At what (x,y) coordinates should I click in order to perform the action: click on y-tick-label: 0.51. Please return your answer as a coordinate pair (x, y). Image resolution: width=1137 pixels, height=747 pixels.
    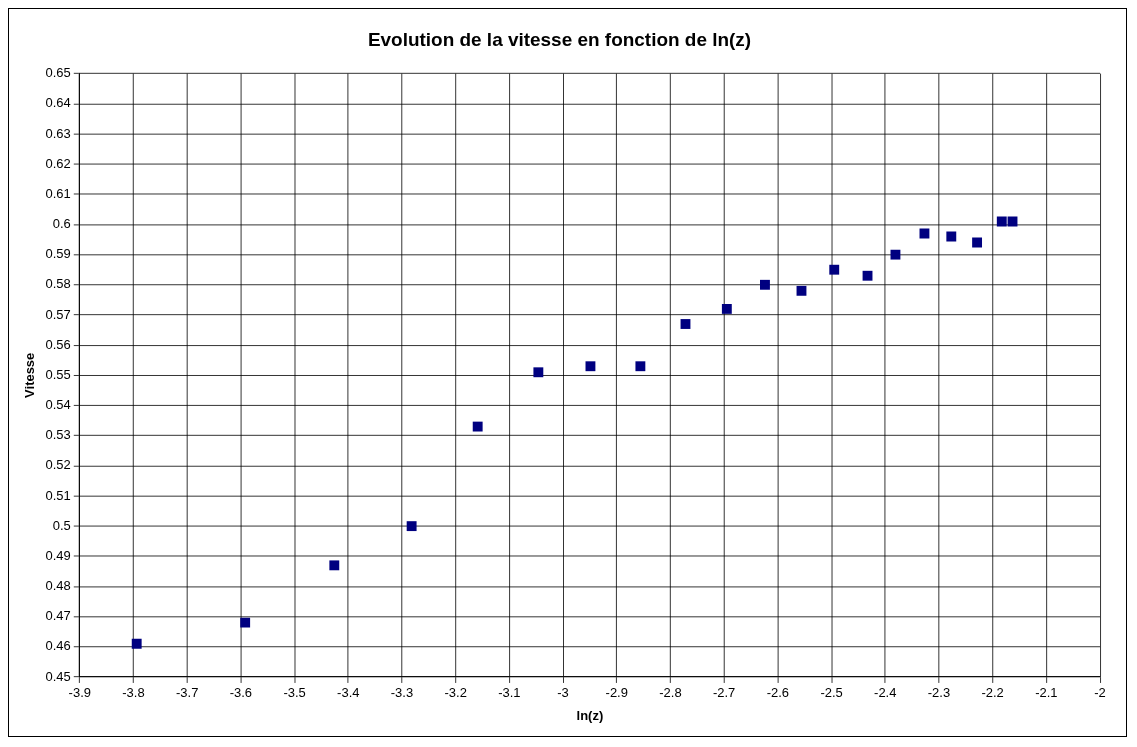
    Looking at the image, I should click on (58, 495).